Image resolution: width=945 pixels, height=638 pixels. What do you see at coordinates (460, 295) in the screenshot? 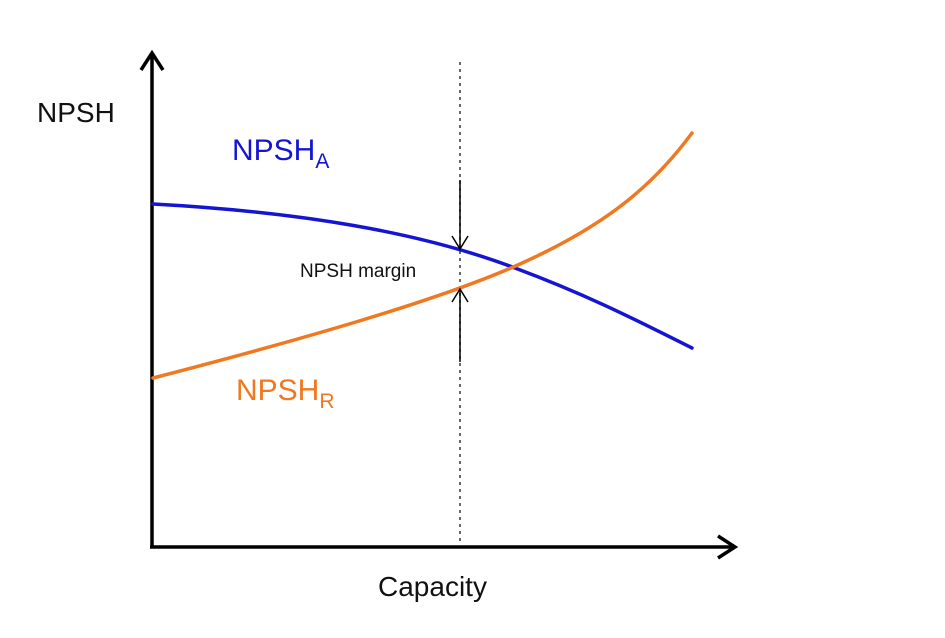
I see `margin-arrow-up-head` at bounding box center [460, 295].